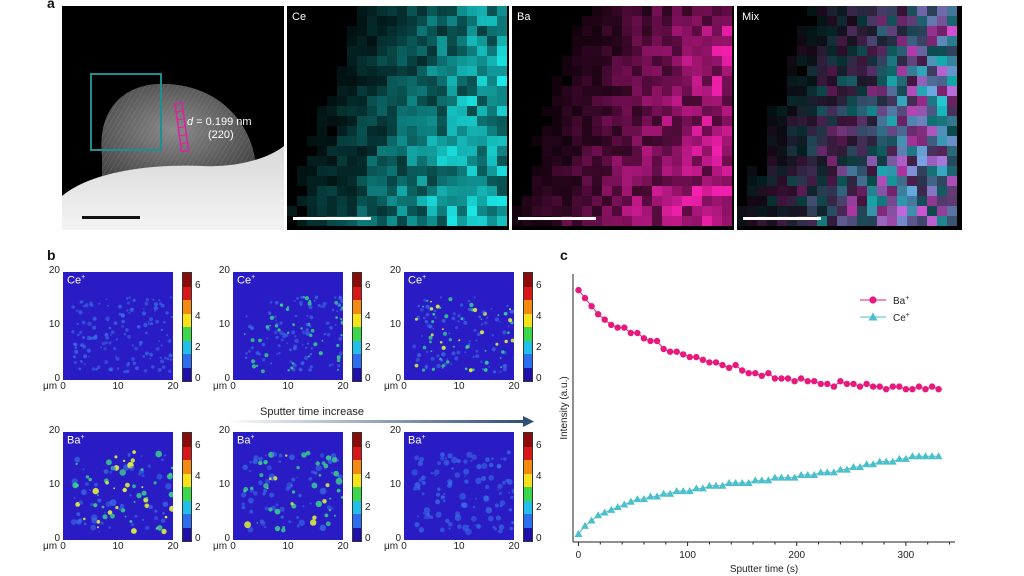 The image size is (1024, 576). What do you see at coordinates (224, 270) in the screenshot?
I see `map-y-tick-label: 20` at bounding box center [224, 270].